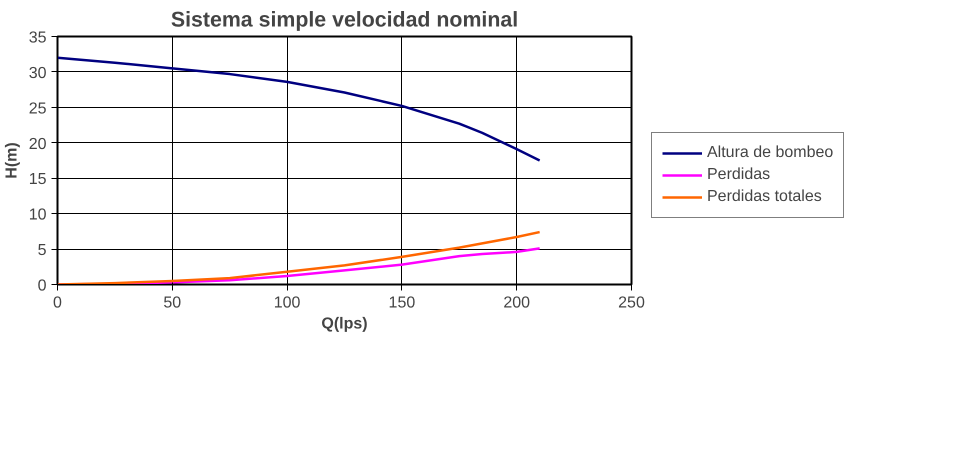 The width and height of the screenshot is (958, 456). Describe the element at coordinates (37, 144) in the screenshot. I see `y-tick-label: 20` at that location.